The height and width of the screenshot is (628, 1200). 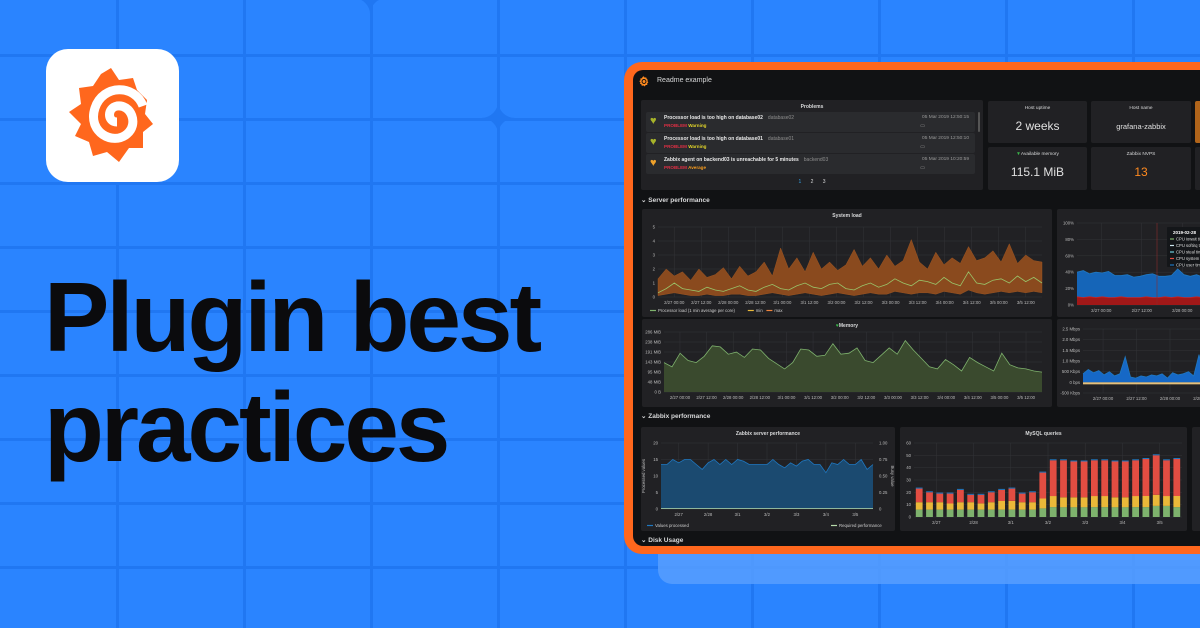 What do you see at coordinates (1141, 168) in the screenshot?
I see `stat-zabbix-nvps: Zabbix NVPS 13` at bounding box center [1141, 168].